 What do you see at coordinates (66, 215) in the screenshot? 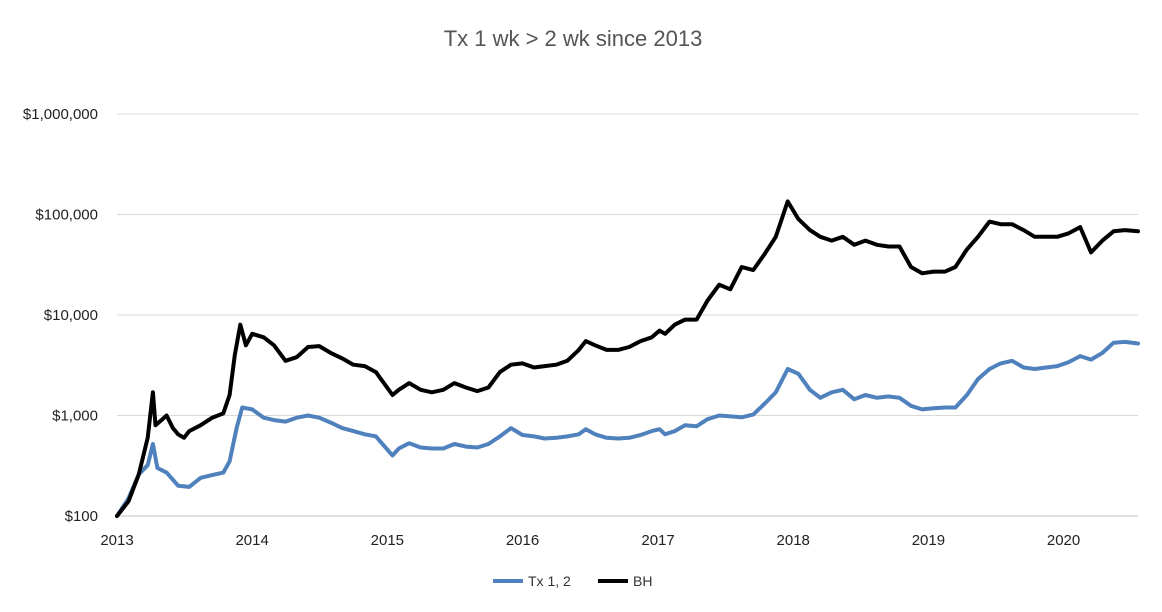
I see `y-tick-label: $100,000` at bounding box center [66, 215].